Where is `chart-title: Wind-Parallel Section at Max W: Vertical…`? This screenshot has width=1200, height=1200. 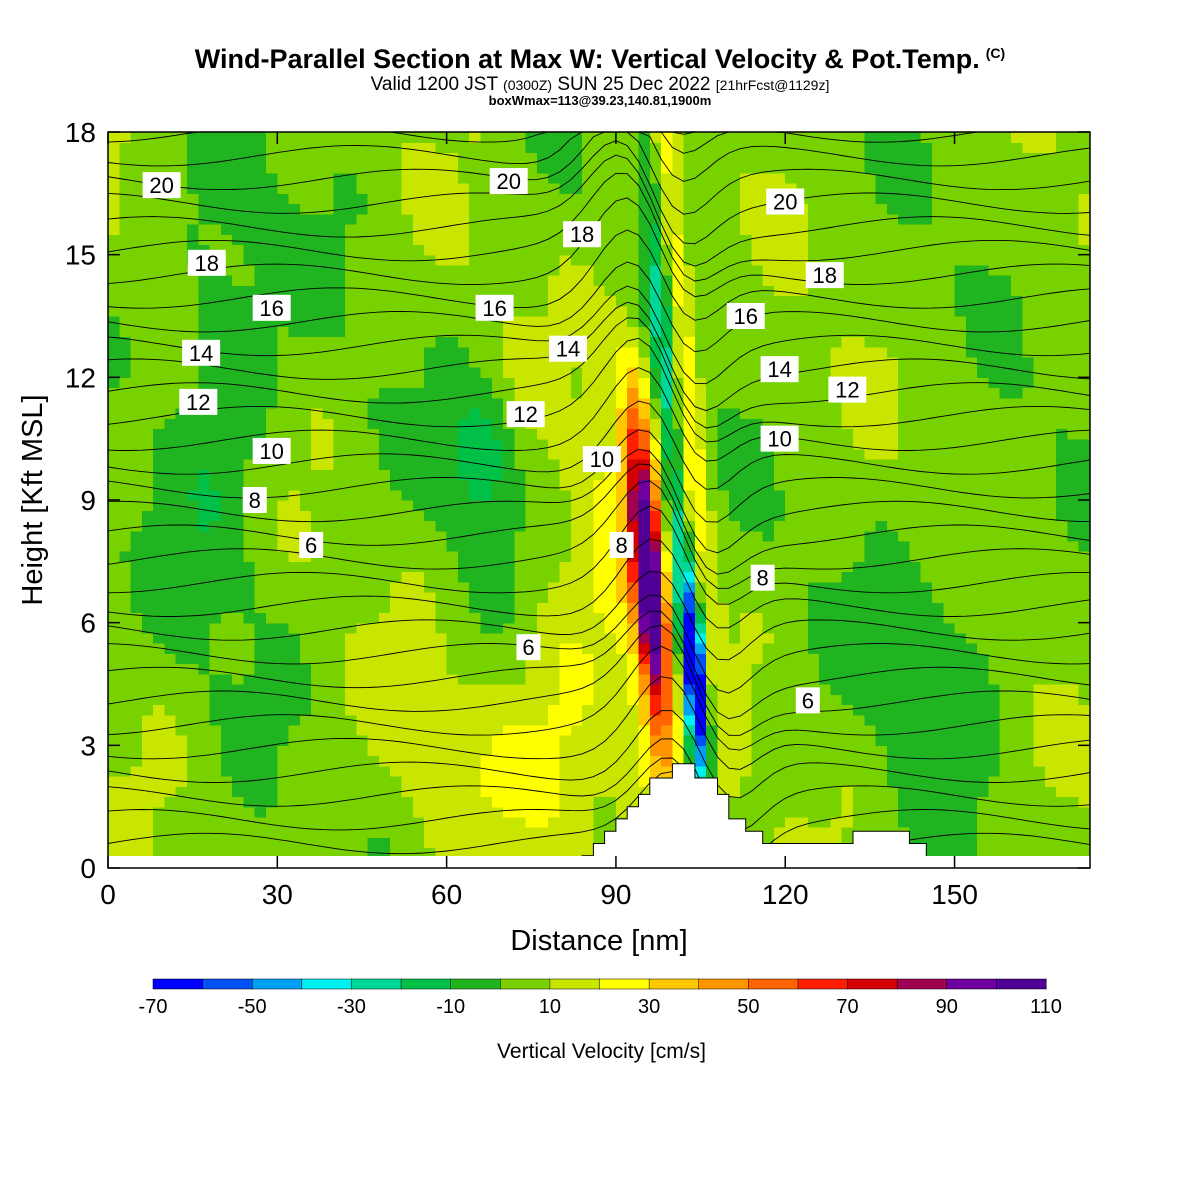 chart-title: Wind-Parallel Section at Max W: Vertical… is located at coordinates (600, 59).